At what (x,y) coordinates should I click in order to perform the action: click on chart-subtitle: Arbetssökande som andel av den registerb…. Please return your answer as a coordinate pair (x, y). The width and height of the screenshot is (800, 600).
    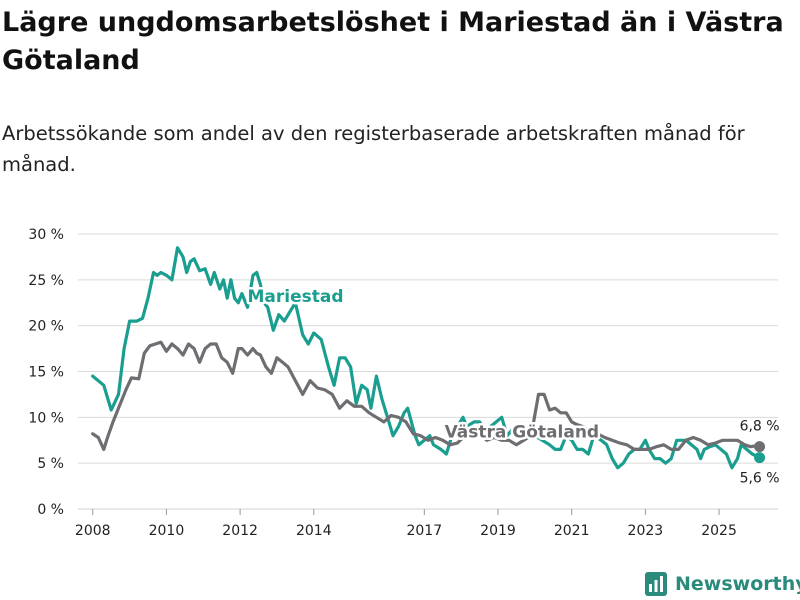
    Looking at the image, I should click on (373, 149).